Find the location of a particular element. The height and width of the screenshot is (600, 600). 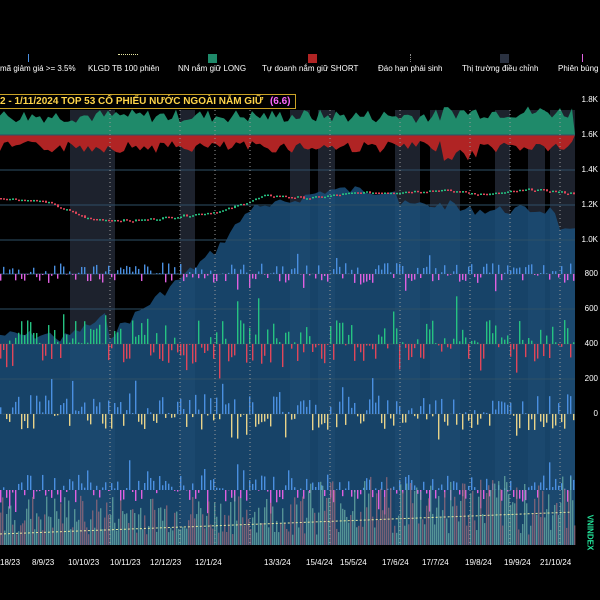

dotted-line-icon is located at coordinates (128, 54).